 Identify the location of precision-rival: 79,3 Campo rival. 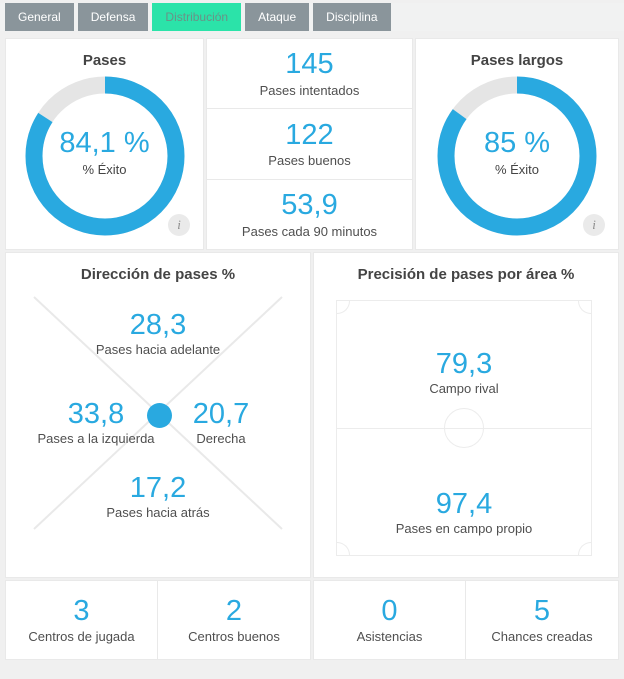
(464, 372).